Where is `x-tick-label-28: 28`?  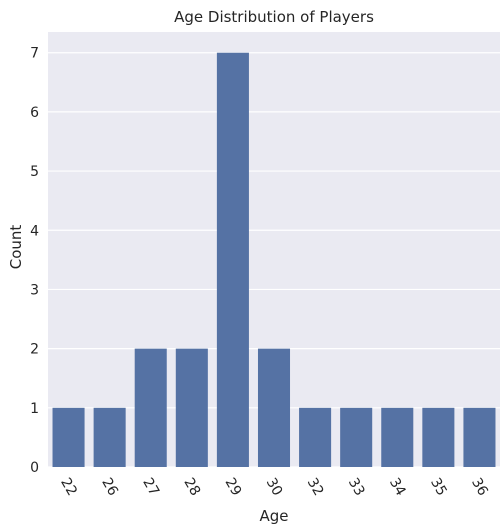
x-tick-label-28: 28 is located at coordinates (191, 486).